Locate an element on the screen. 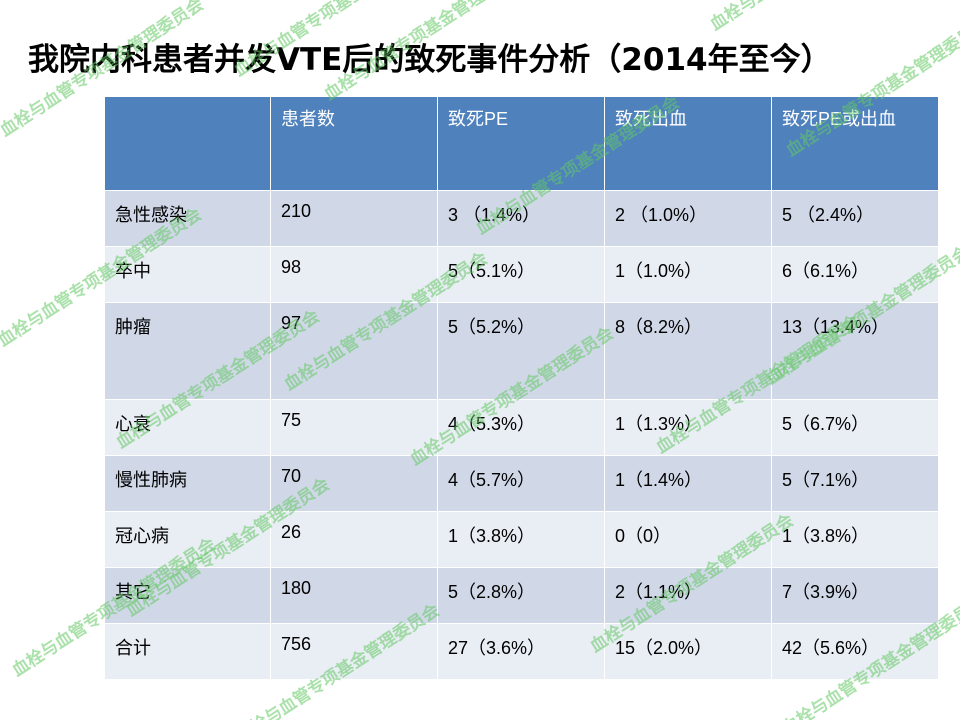 The height and width of the screenshot is (720, 960). table-row: 肿瘤 97 5（5.2%） 8（8.2%） 13（13.4%） is located at coordinates (521, 351).